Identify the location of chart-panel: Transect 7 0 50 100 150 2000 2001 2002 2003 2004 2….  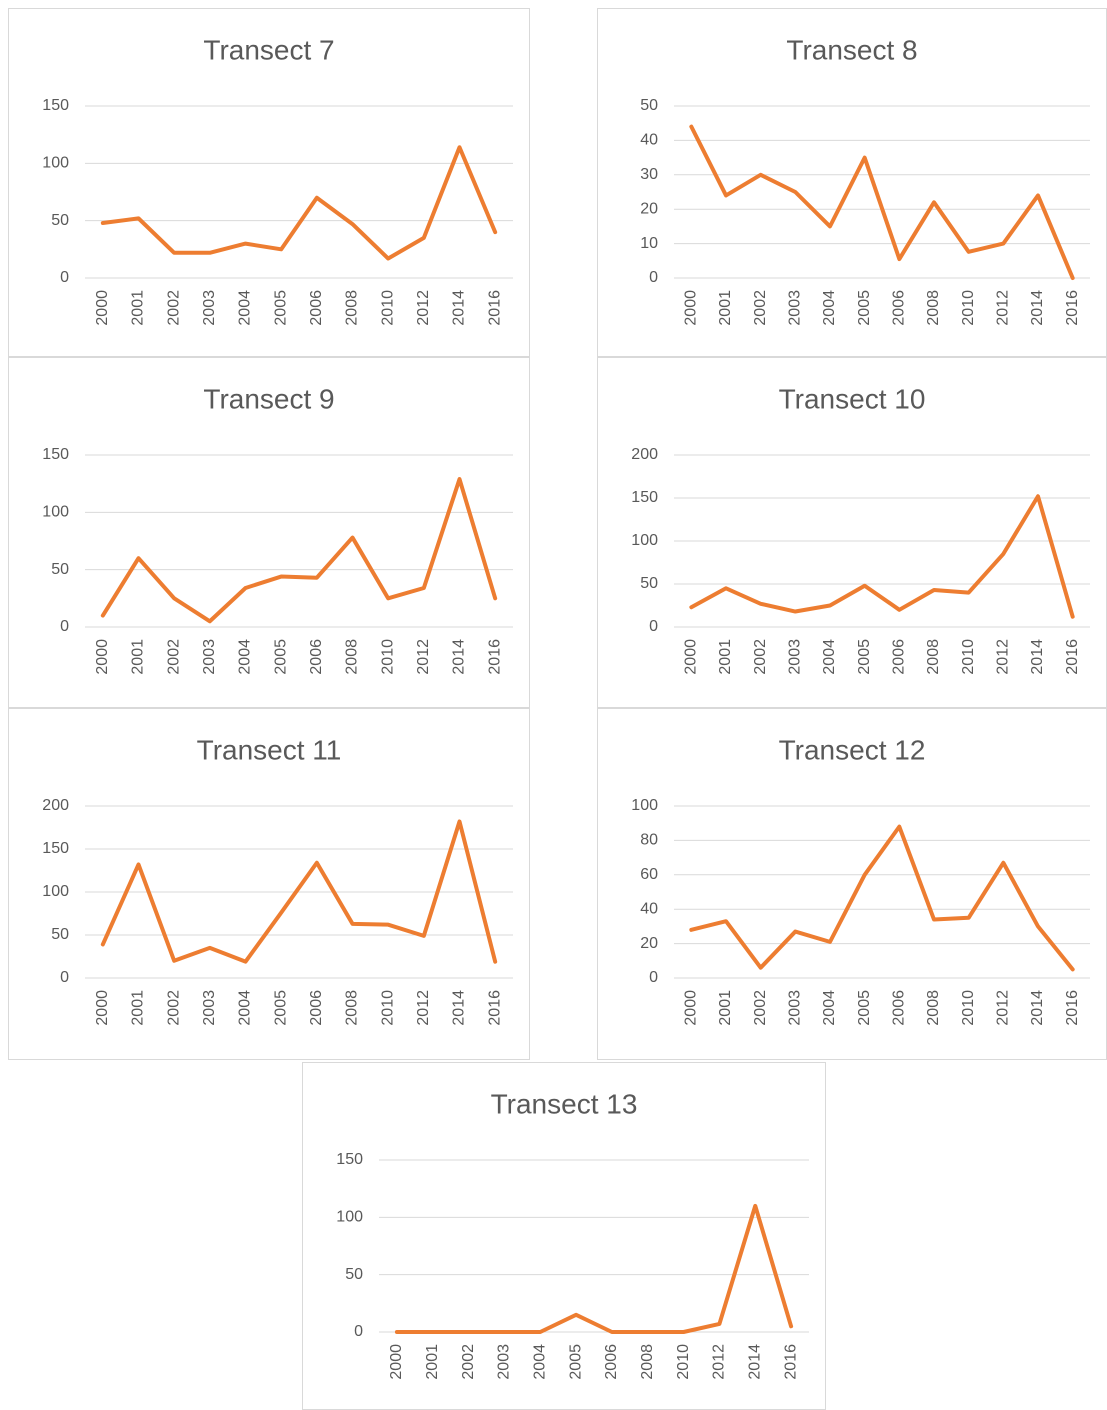
(269, 182).